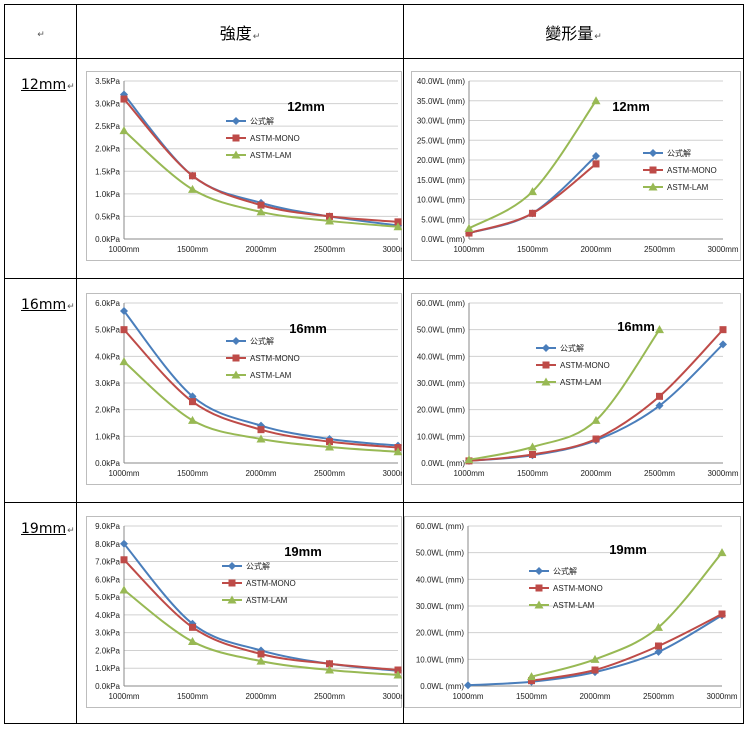 Image resolution: width=748 pixels, height=729 pixels. I want to click on row-label-19mm: 19mm↵, so click(40, 613).